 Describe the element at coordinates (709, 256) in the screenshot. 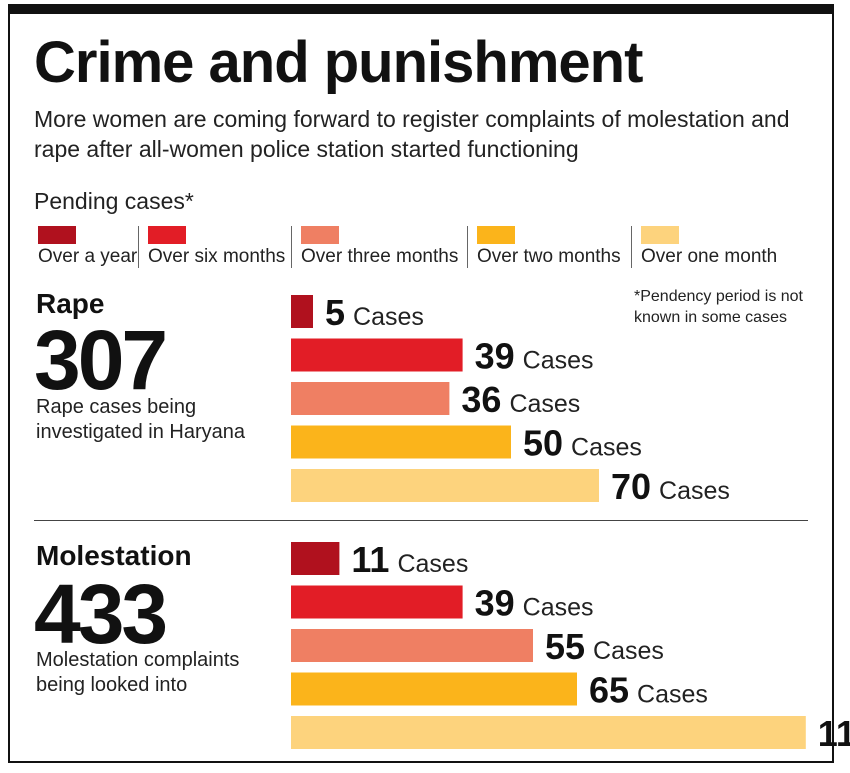

I see `legend-label: Over one month` at that location.